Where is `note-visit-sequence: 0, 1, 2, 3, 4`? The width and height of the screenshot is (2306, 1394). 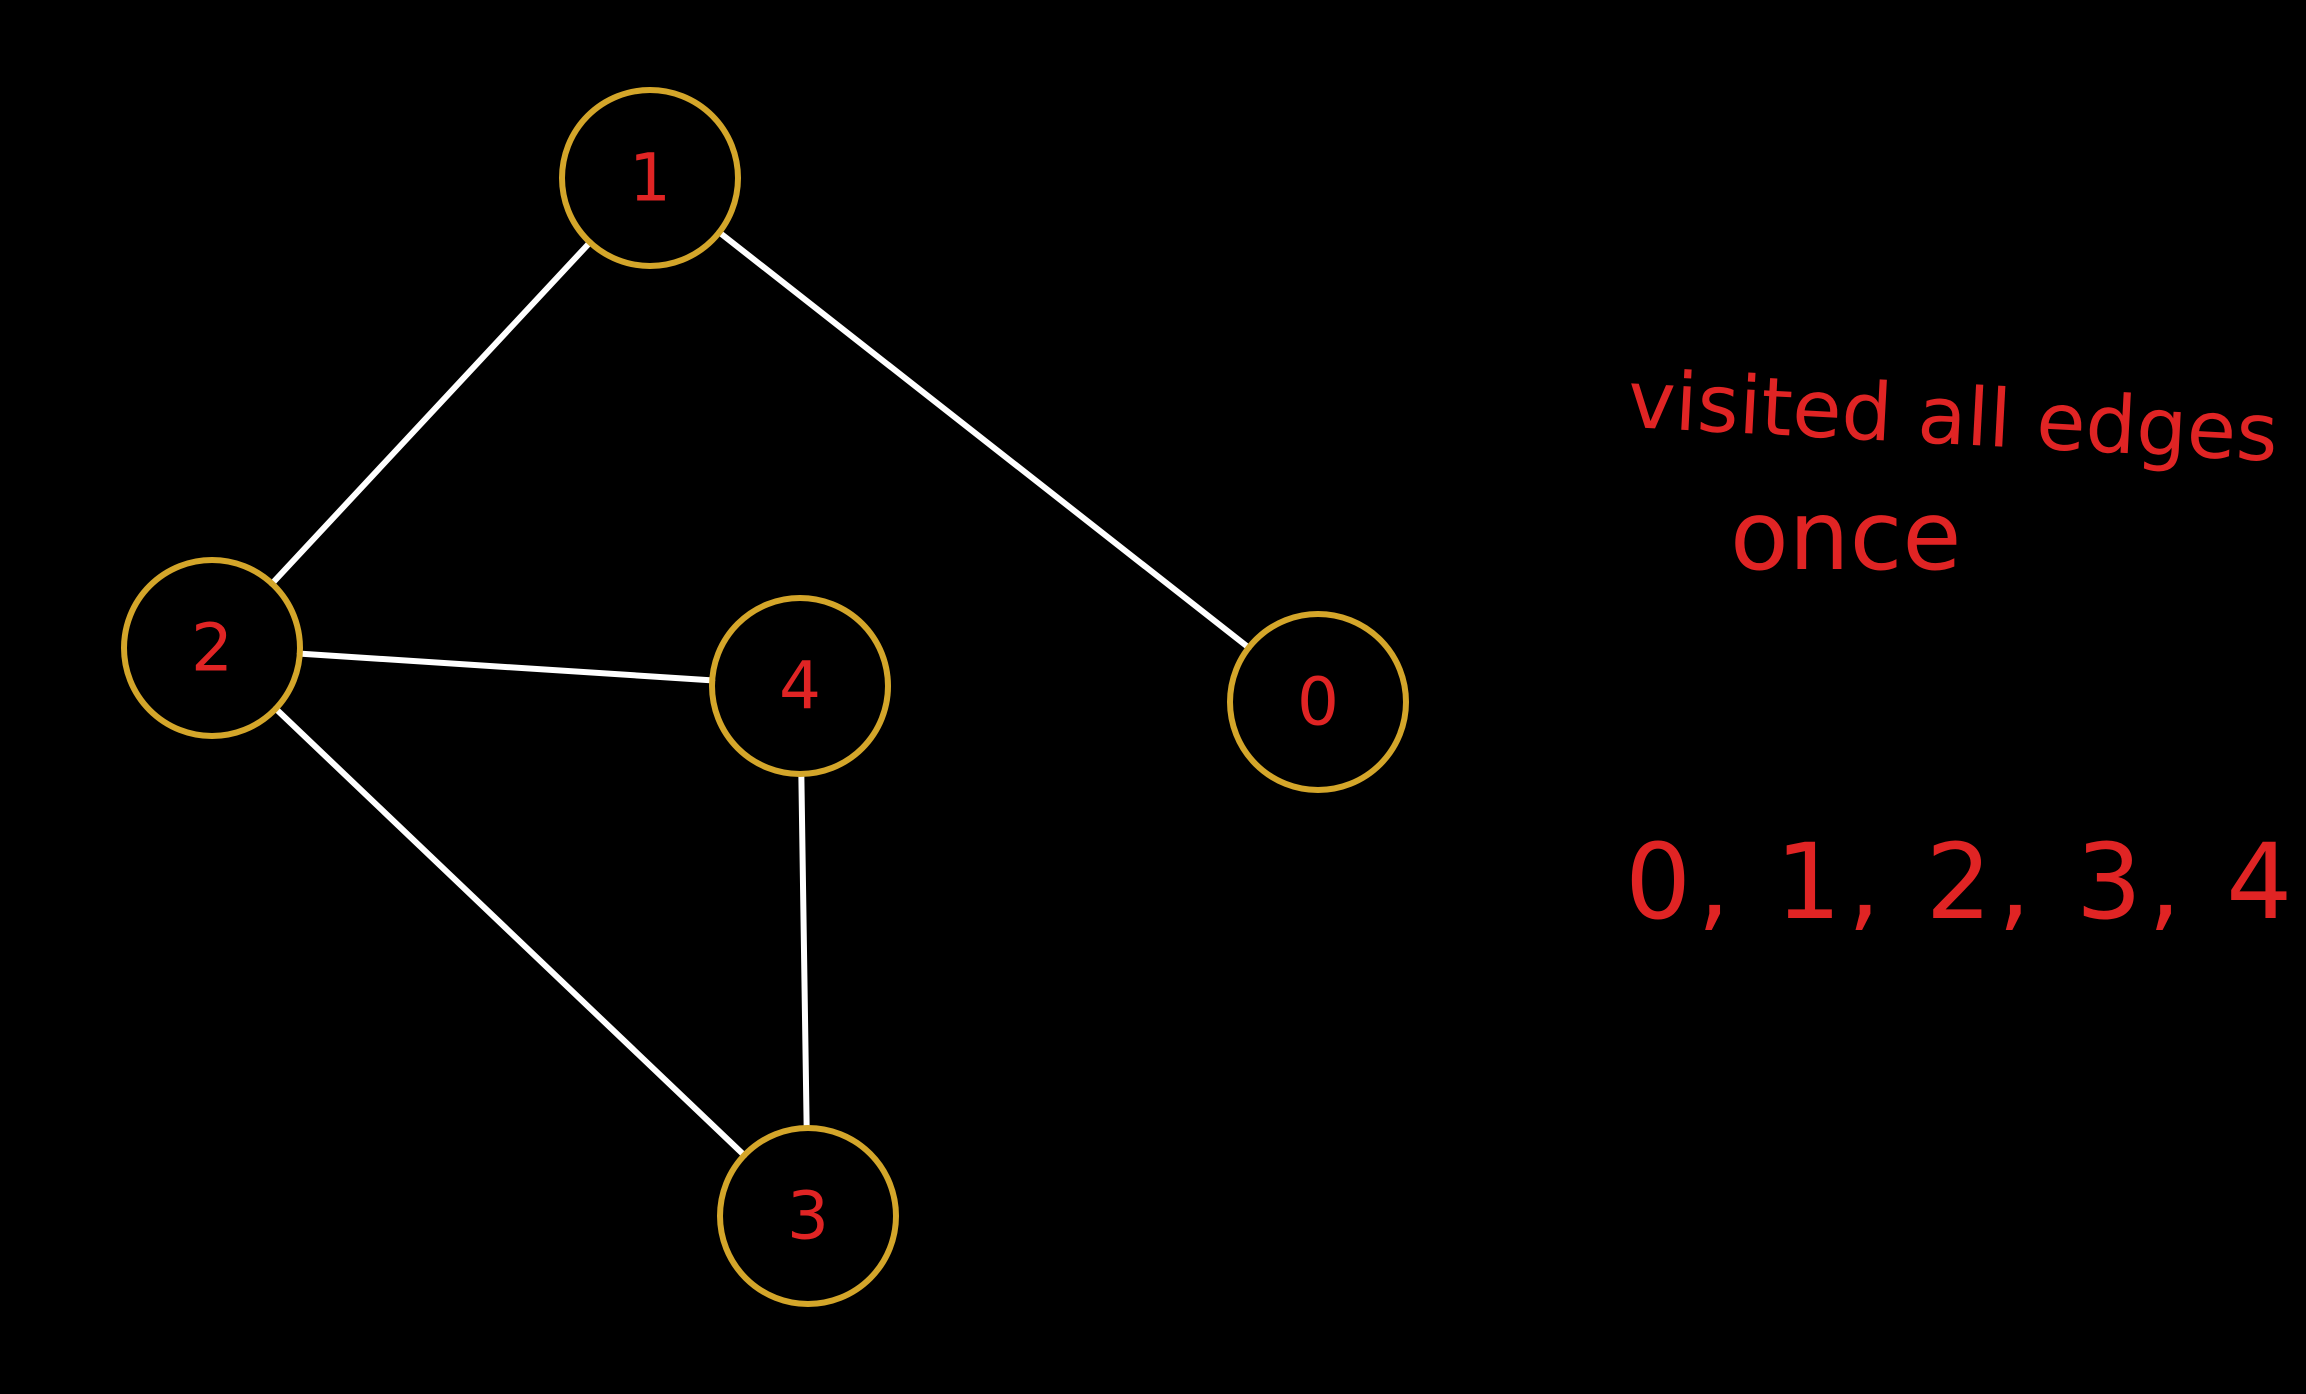 note-visit-sequence: 0, 1, 2, 3, 4 is located at coordinates (1962, 882).